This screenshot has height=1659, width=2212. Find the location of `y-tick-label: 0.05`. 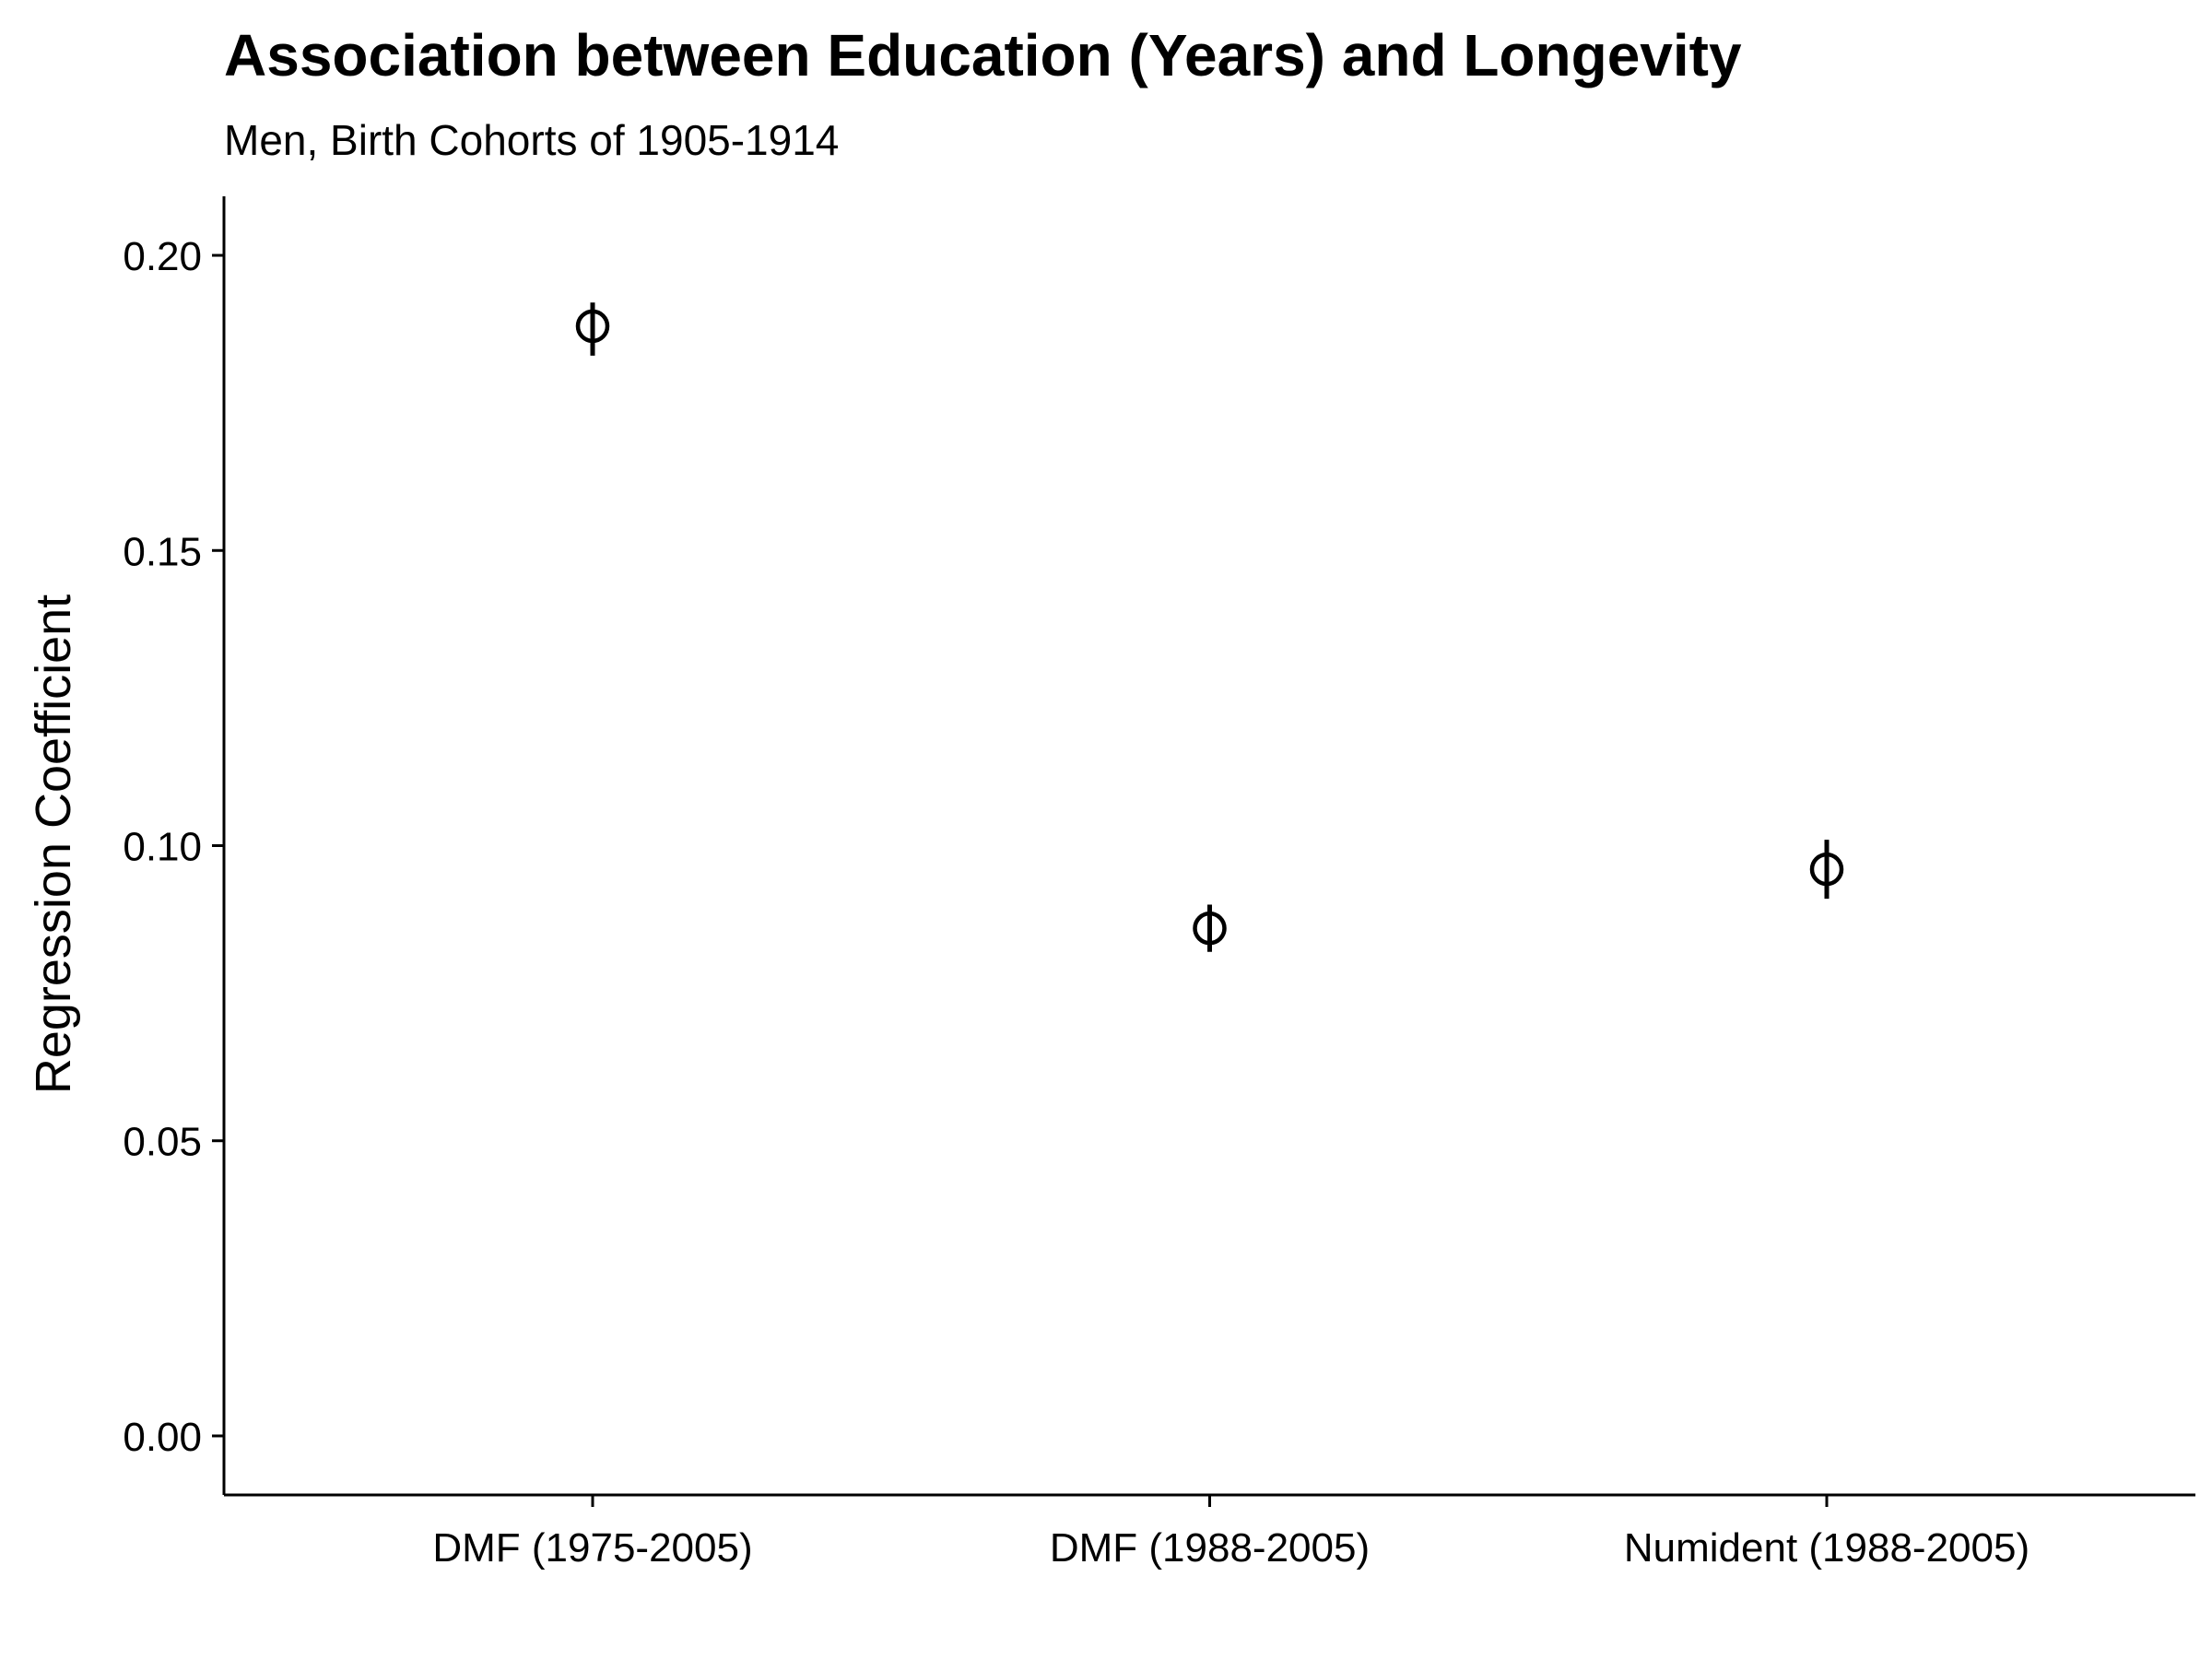

y-tick-label: 0.05 is located at coordinates (162, 1142).